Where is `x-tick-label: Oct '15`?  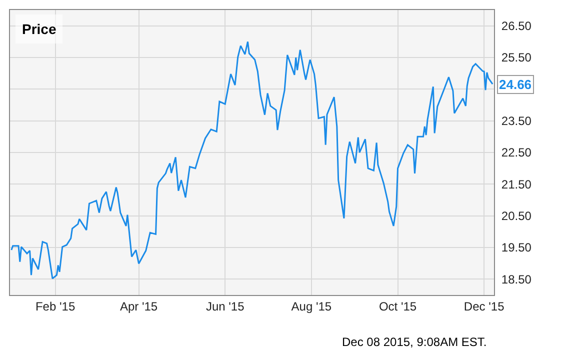
x-tick-label: Oct '15 is located at coordinates (397, 306).